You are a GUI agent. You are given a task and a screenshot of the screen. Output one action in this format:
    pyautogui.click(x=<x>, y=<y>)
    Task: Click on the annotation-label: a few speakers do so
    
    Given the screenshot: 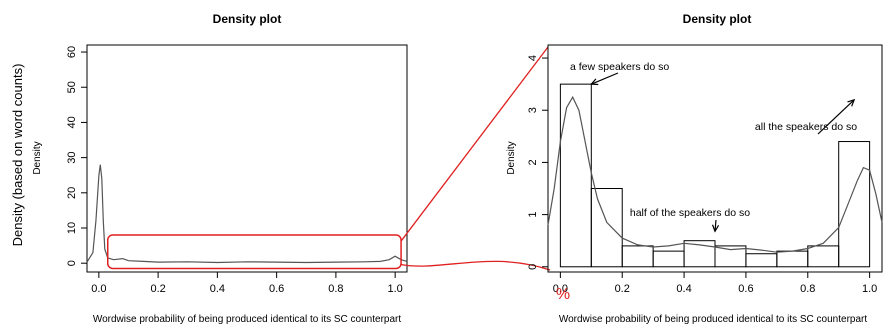 What is the action you would take?
    pyautogui.click(x=619, y=67)
    